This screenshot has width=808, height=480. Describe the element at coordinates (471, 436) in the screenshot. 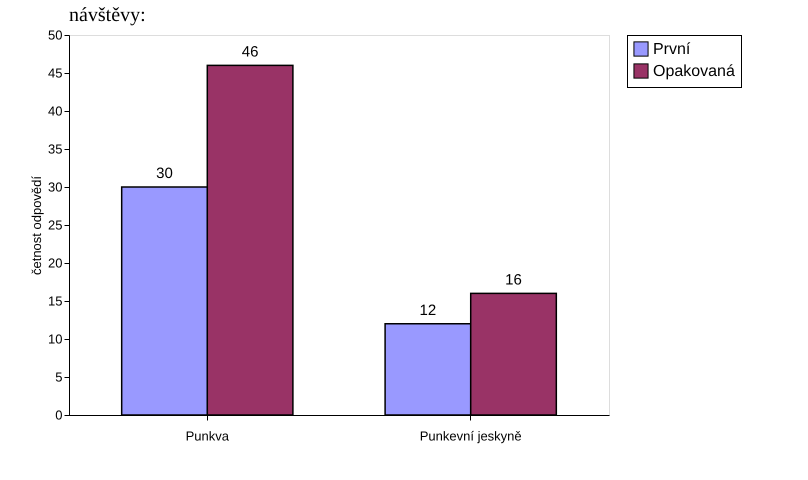

I see `x-tick-label: Punkevní jeskyně` at that location.